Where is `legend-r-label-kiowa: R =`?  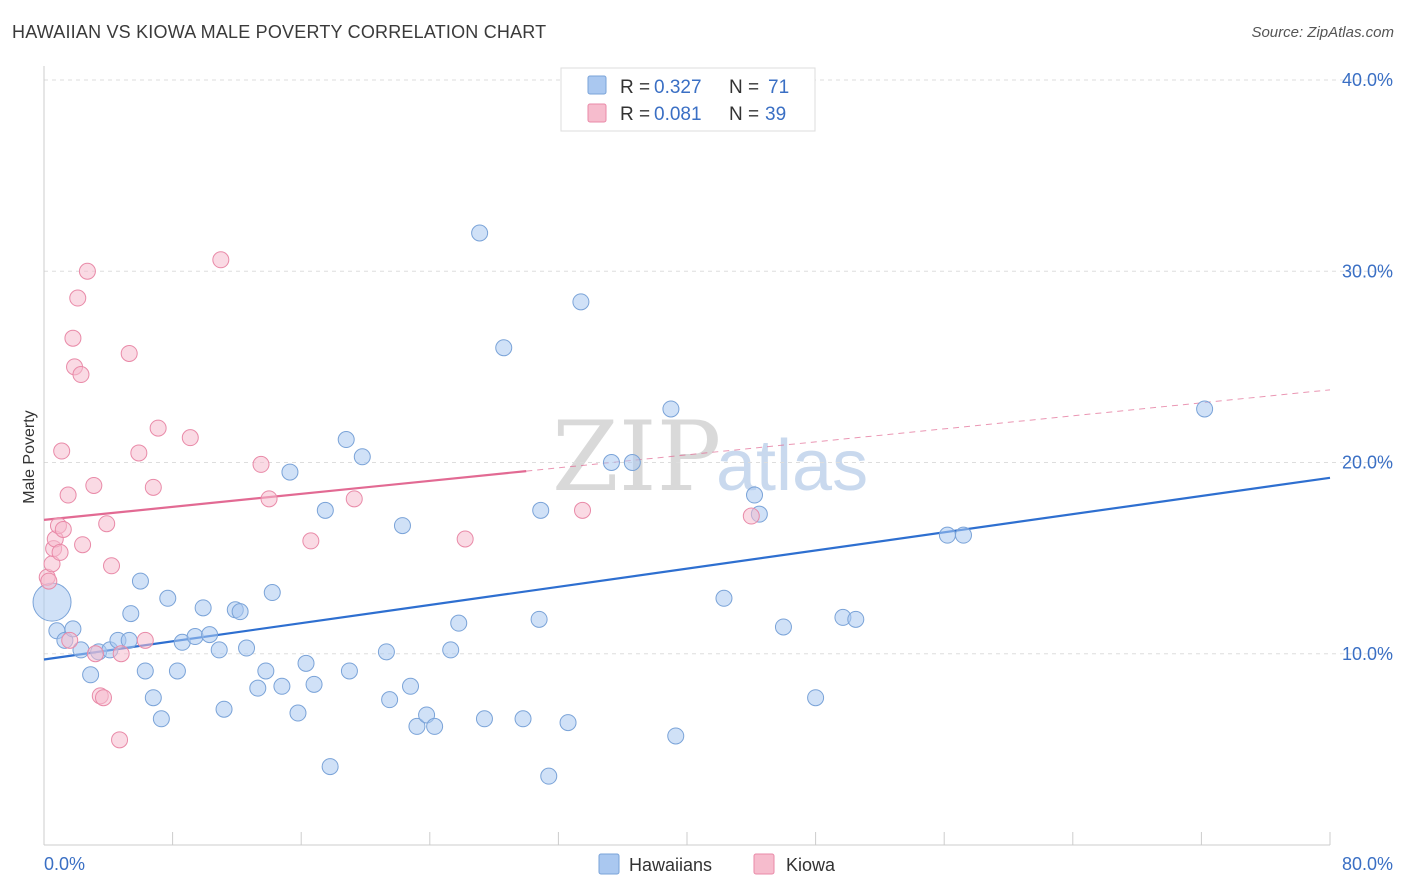 legend-r-label-kiowa: R = is located at coordinates (635, 114).